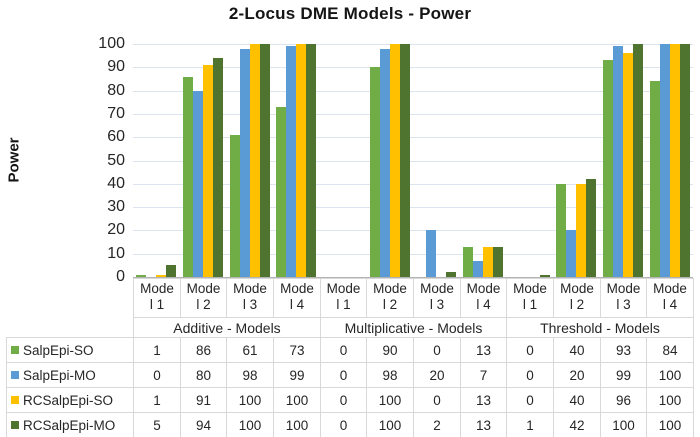 The width and height of the screenshot is (700, 437). Describe the element at coordinates (116, 160) in the screenshot. I see `y-tick-label: 50` at that location.